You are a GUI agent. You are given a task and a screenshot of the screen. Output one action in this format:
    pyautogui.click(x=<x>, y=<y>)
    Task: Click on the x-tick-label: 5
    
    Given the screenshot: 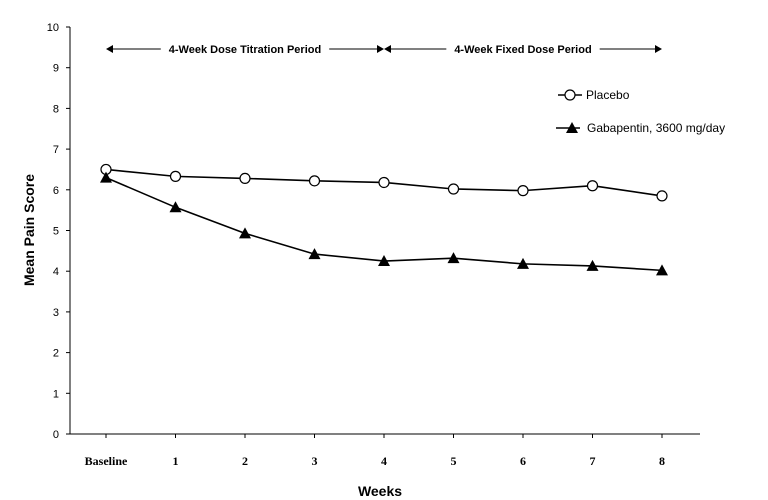 What is the action you would take?
    pyautogui.click(x=454, y=461)
    